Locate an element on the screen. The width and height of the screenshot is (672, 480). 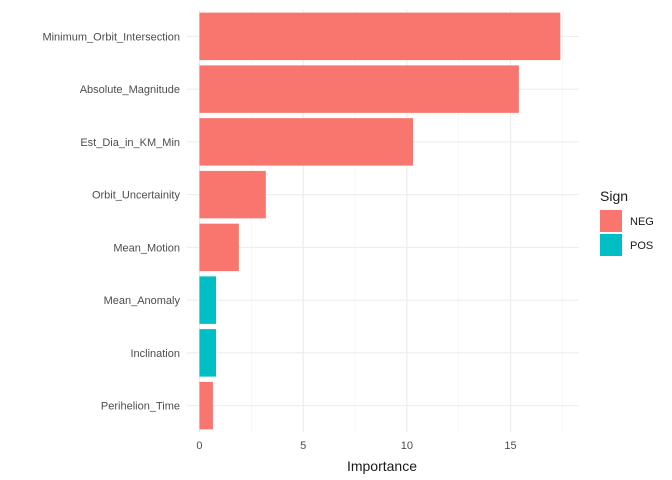
bar-perihelion-time is located at coordinates (206, 405).